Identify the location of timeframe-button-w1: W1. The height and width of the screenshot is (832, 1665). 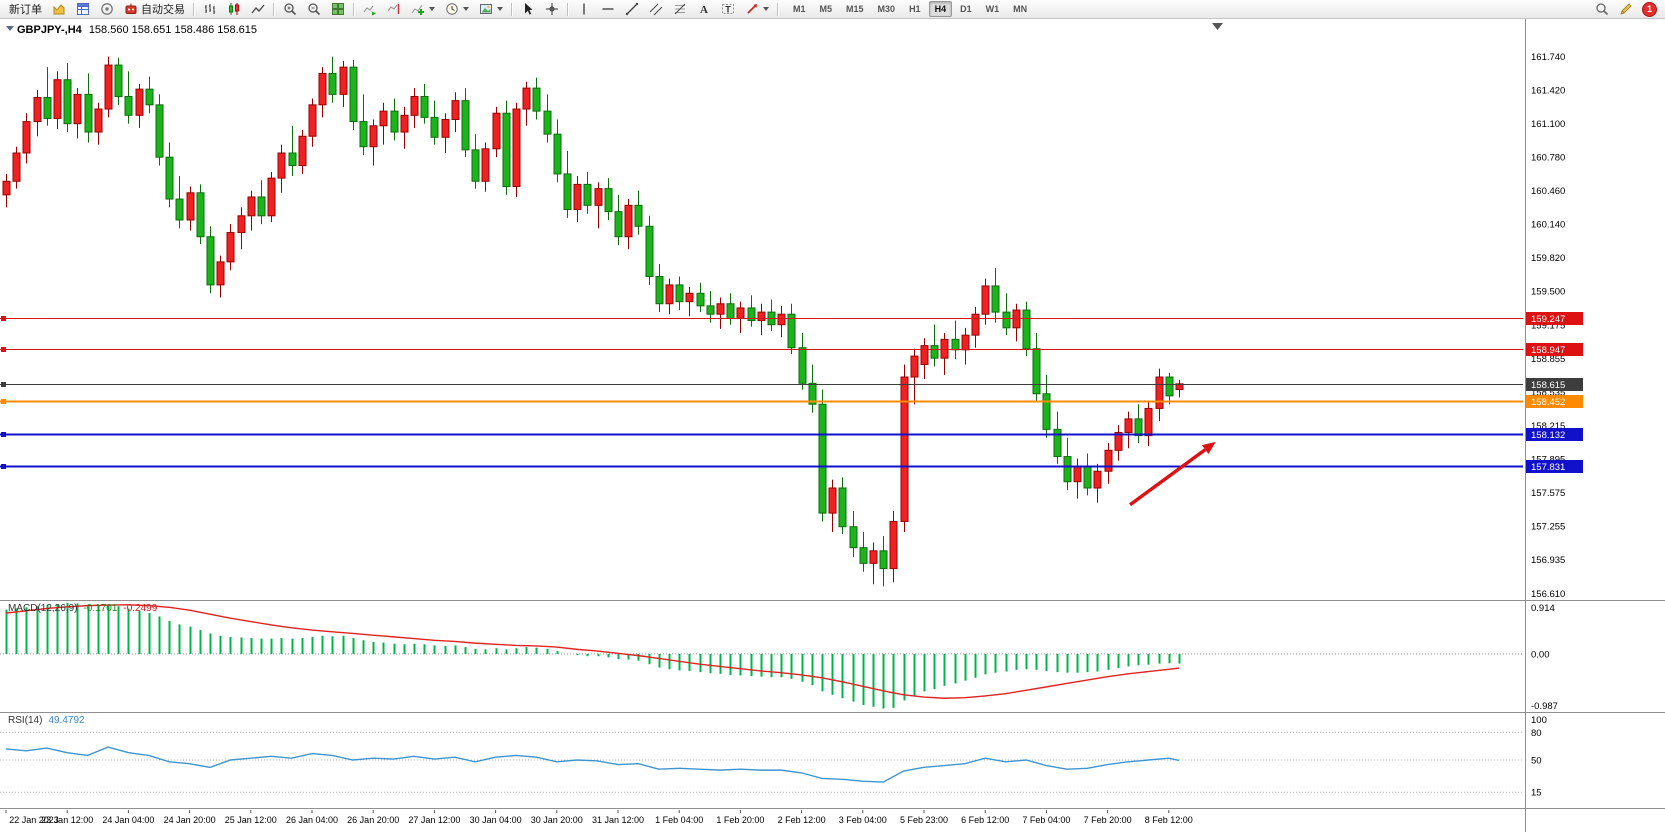
(992, 9).